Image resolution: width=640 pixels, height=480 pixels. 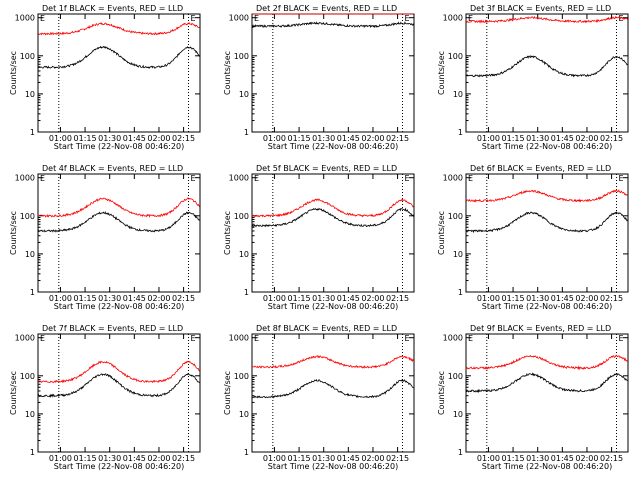 I want to click on chart-title: Det 6f BLACK = Events, RED = LLD, so click(x=540, y=168).